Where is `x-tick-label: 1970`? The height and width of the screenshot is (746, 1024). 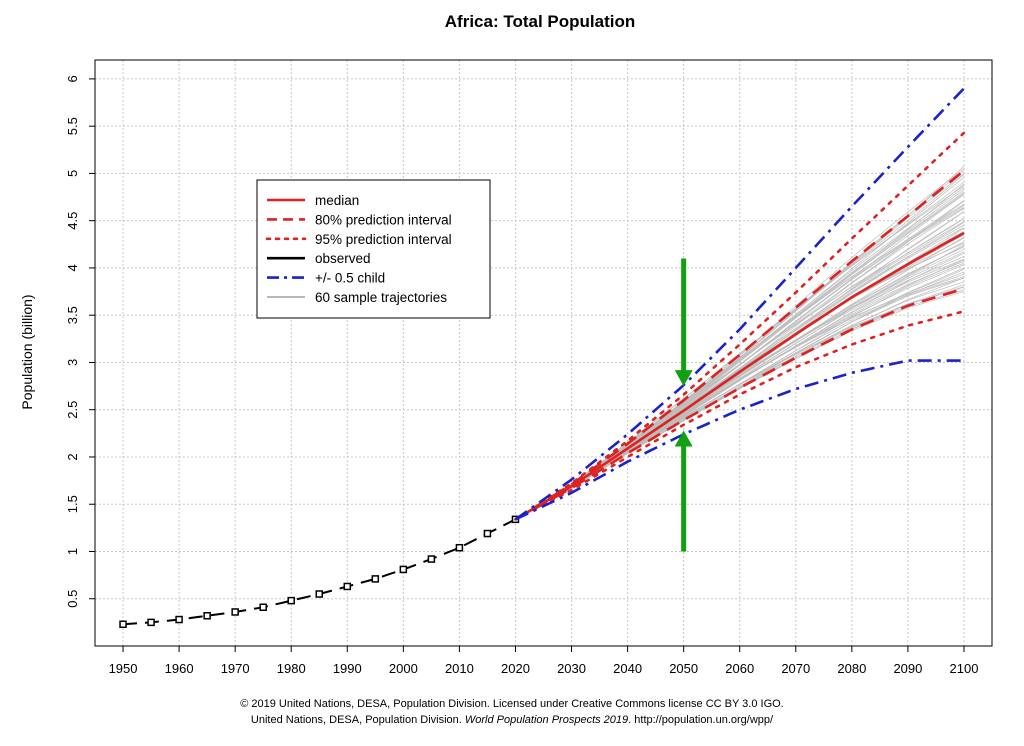 x-tick-label: 1970 is located at coordinates (235, 668).